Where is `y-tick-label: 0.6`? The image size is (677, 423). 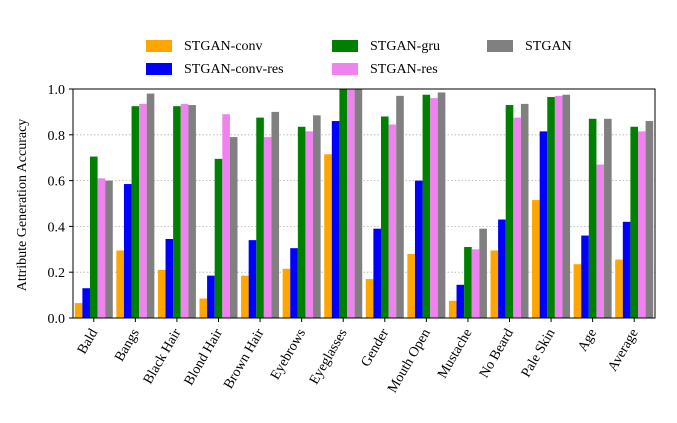
y-tick-label: 0.6 is located at coordinates (57, 182).